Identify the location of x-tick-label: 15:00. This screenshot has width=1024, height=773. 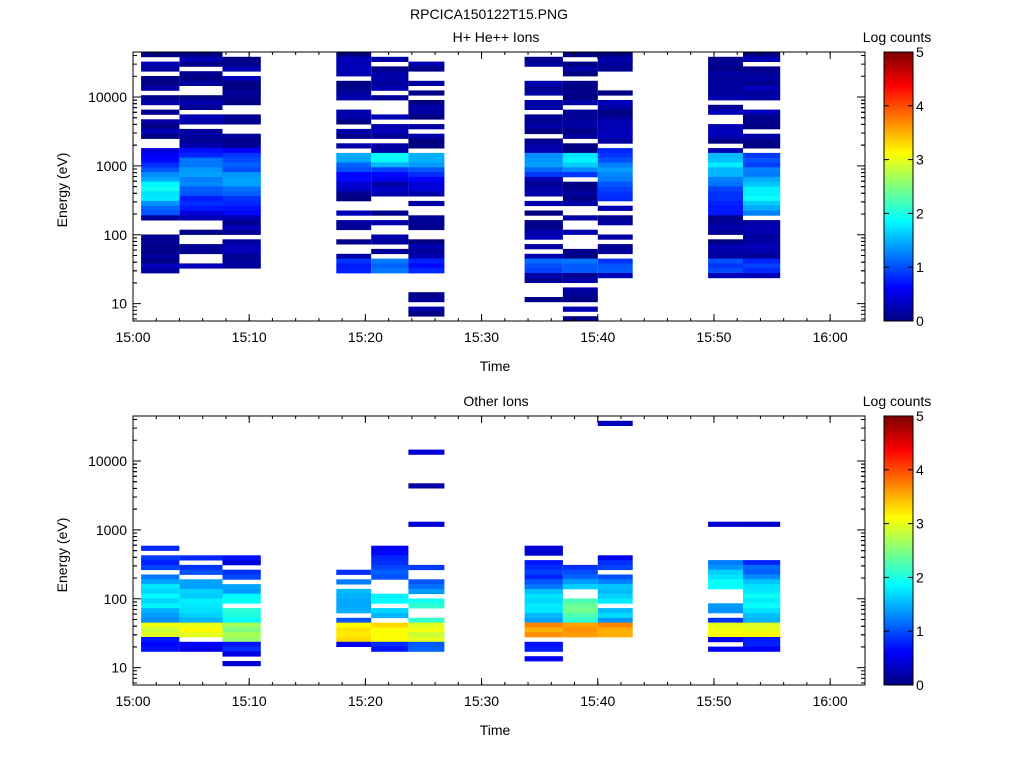
(132, 701).